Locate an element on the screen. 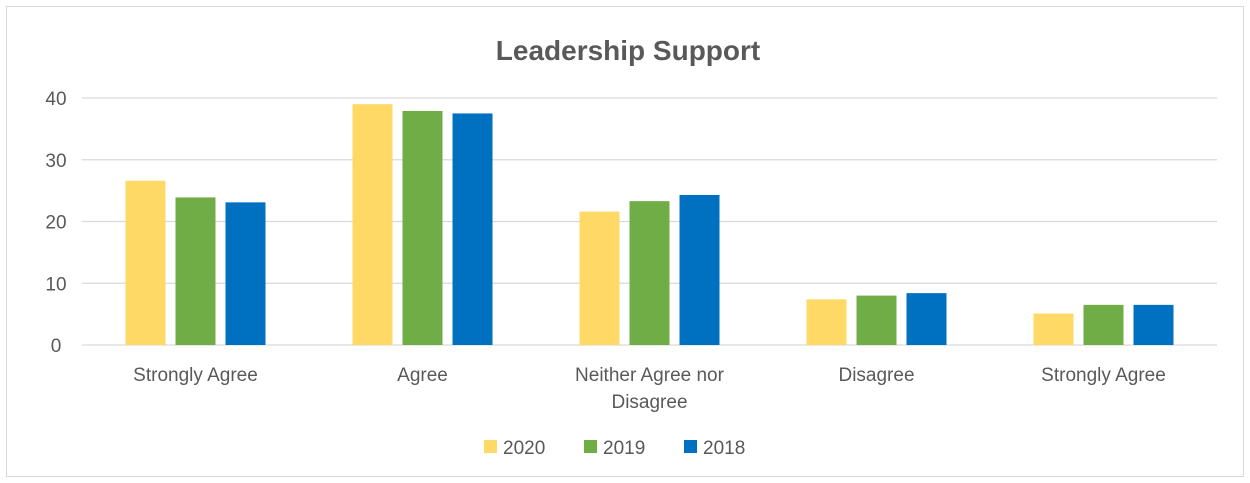 This screenshot has width=1250, height=483. y-axis-ticks: 0 10 20 30 40 is located at coordinates (55, 223).